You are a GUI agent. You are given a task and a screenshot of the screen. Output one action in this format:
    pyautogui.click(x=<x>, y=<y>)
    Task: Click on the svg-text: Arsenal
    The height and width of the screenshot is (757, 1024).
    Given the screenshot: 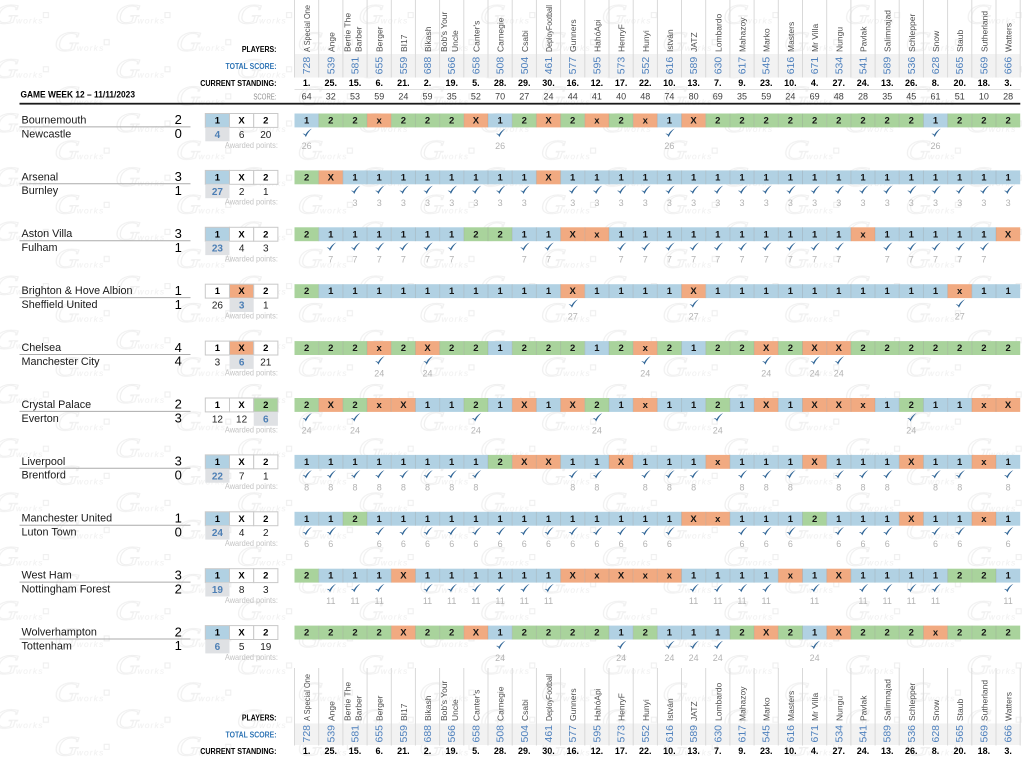 What is the action you would take?
    pyautogui.click(x=40, y=177)
    